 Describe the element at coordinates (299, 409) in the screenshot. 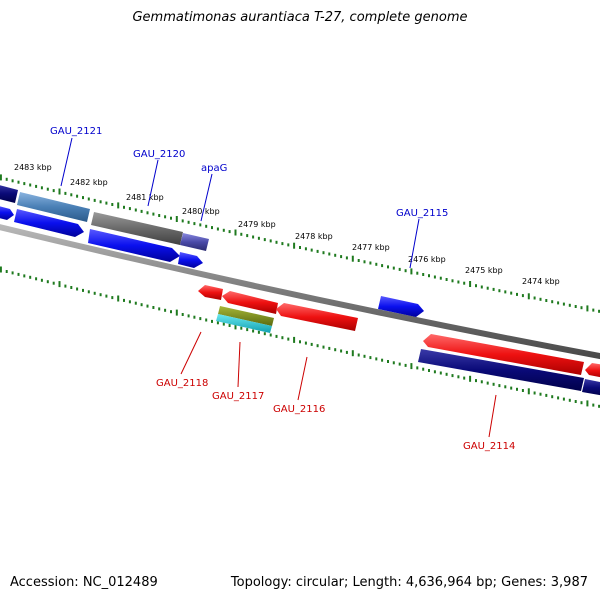

I see `gene-label-gau-2116: GAU_2116` at that location.